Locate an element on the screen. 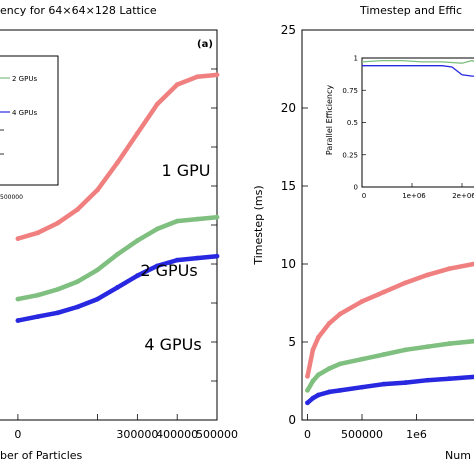 This screenshot has height=474, width=474. label-1-gpu: 1 GPU is located at coordinates (185, 170).